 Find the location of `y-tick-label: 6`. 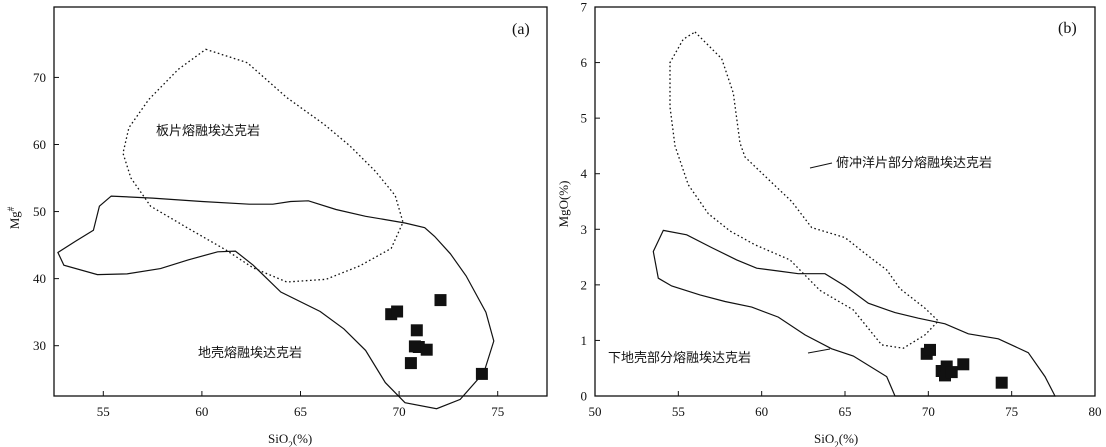

y-tick-label: 6 is located at coordinates (584, 62).